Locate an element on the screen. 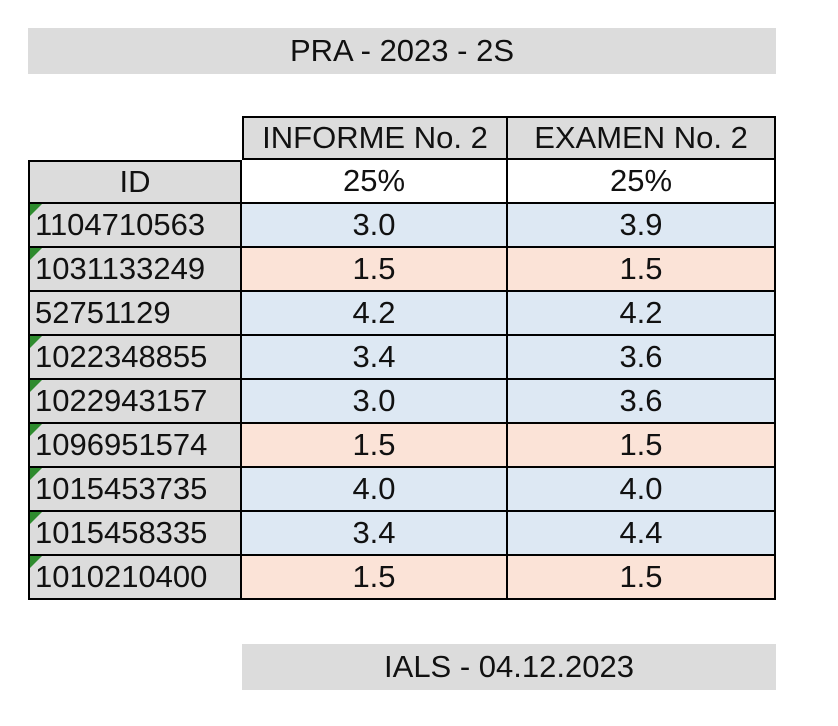 This screenshot has height=726, width=838. grade-cell-informe: 4.0 is located at coordinates (375, 490).